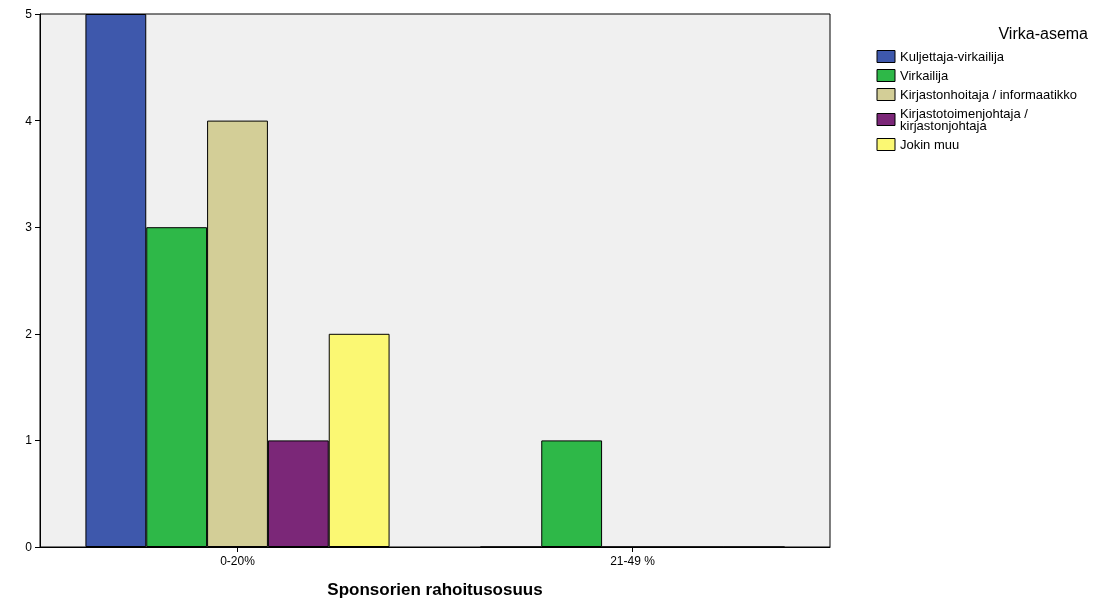  I want to click on x-tick-label: 0-20%, so click(238, 561).